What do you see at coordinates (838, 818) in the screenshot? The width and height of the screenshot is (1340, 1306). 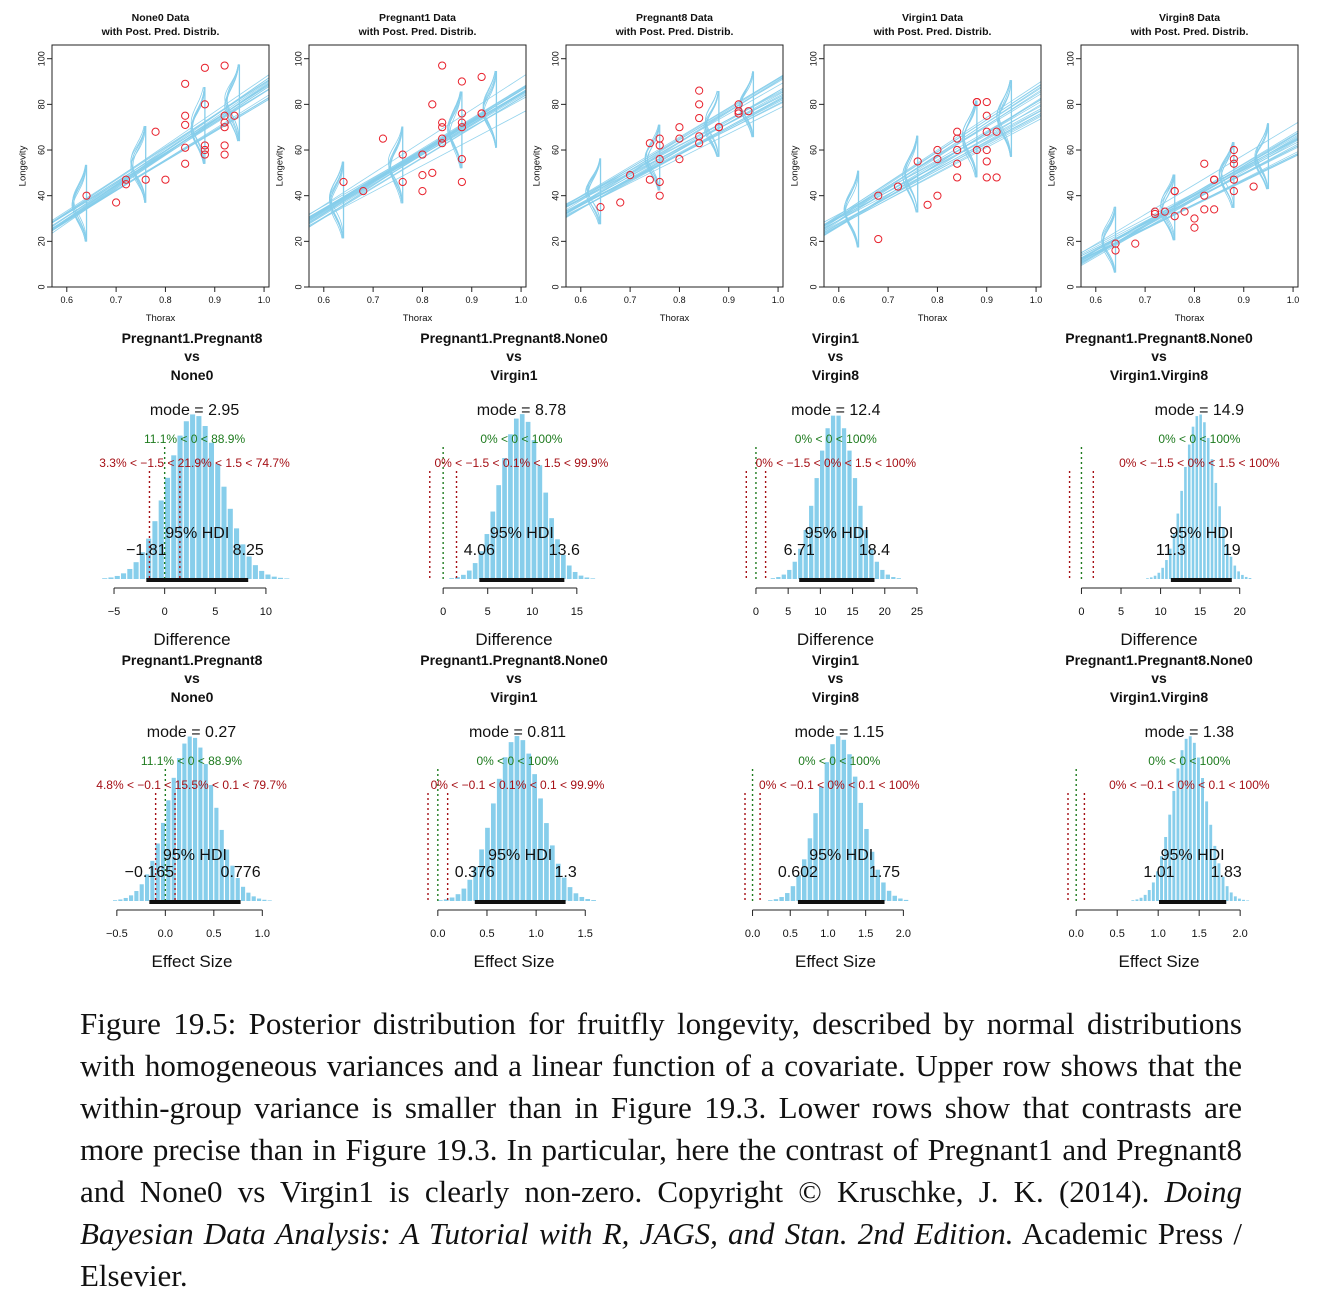 I see `histogram` at bounding box center [838, 818].